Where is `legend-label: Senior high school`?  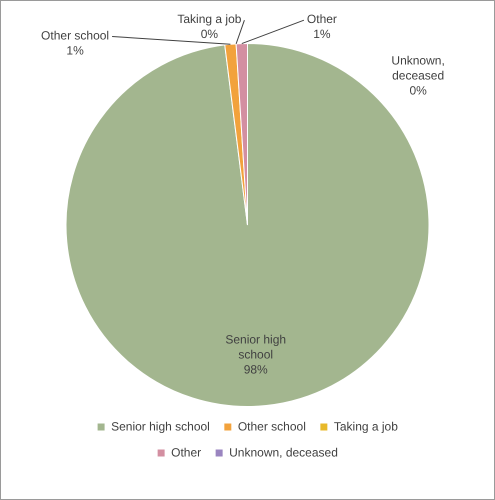
legend-label: Senior high school is located at coordinates (160, 426).